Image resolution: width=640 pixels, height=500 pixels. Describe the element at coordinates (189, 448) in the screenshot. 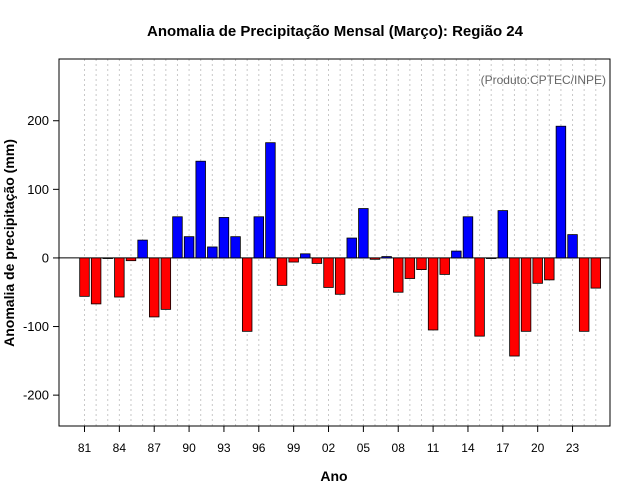

I see `x-tick-label: 90` at that location.